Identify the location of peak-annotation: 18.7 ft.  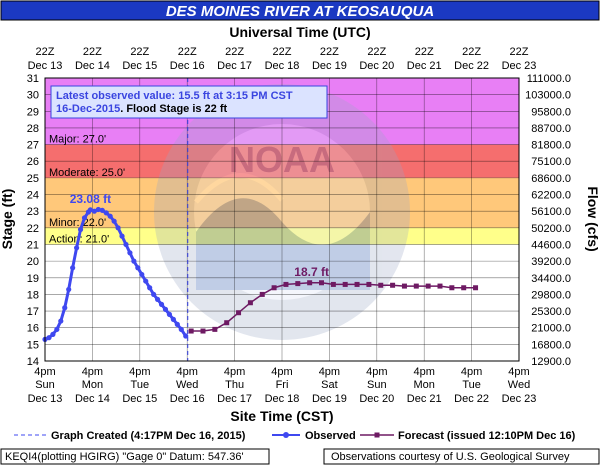
(311, 272).